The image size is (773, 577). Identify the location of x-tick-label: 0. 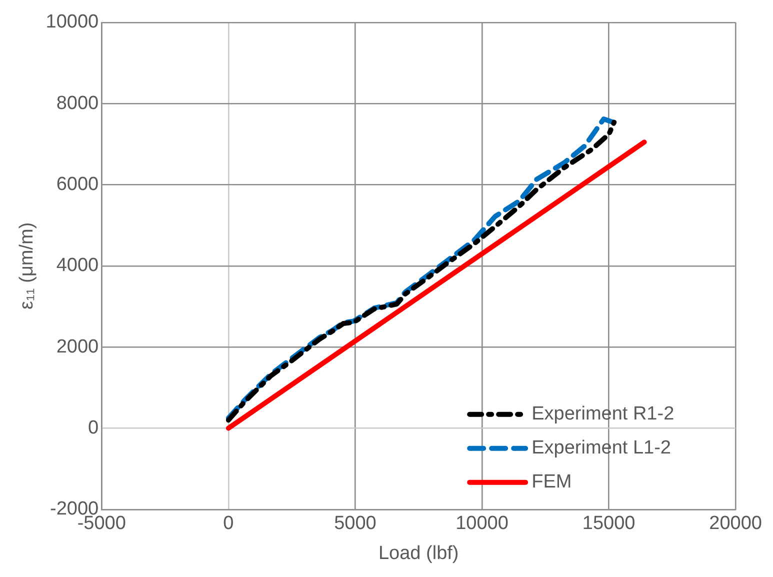
(228, 523).